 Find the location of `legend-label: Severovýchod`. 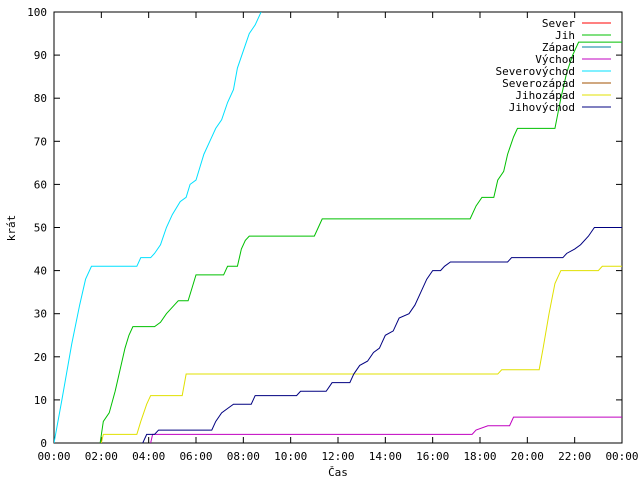

legend-label: Severovýchod is located at coordinates (535, 71).